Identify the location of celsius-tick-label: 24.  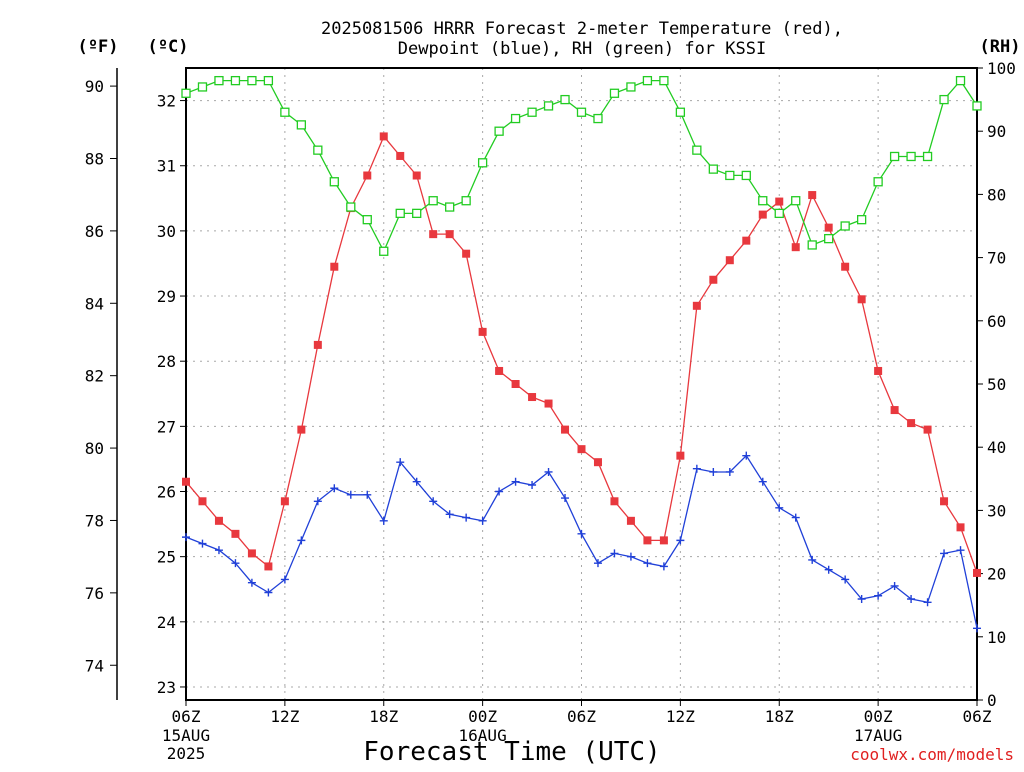
(166, 622).